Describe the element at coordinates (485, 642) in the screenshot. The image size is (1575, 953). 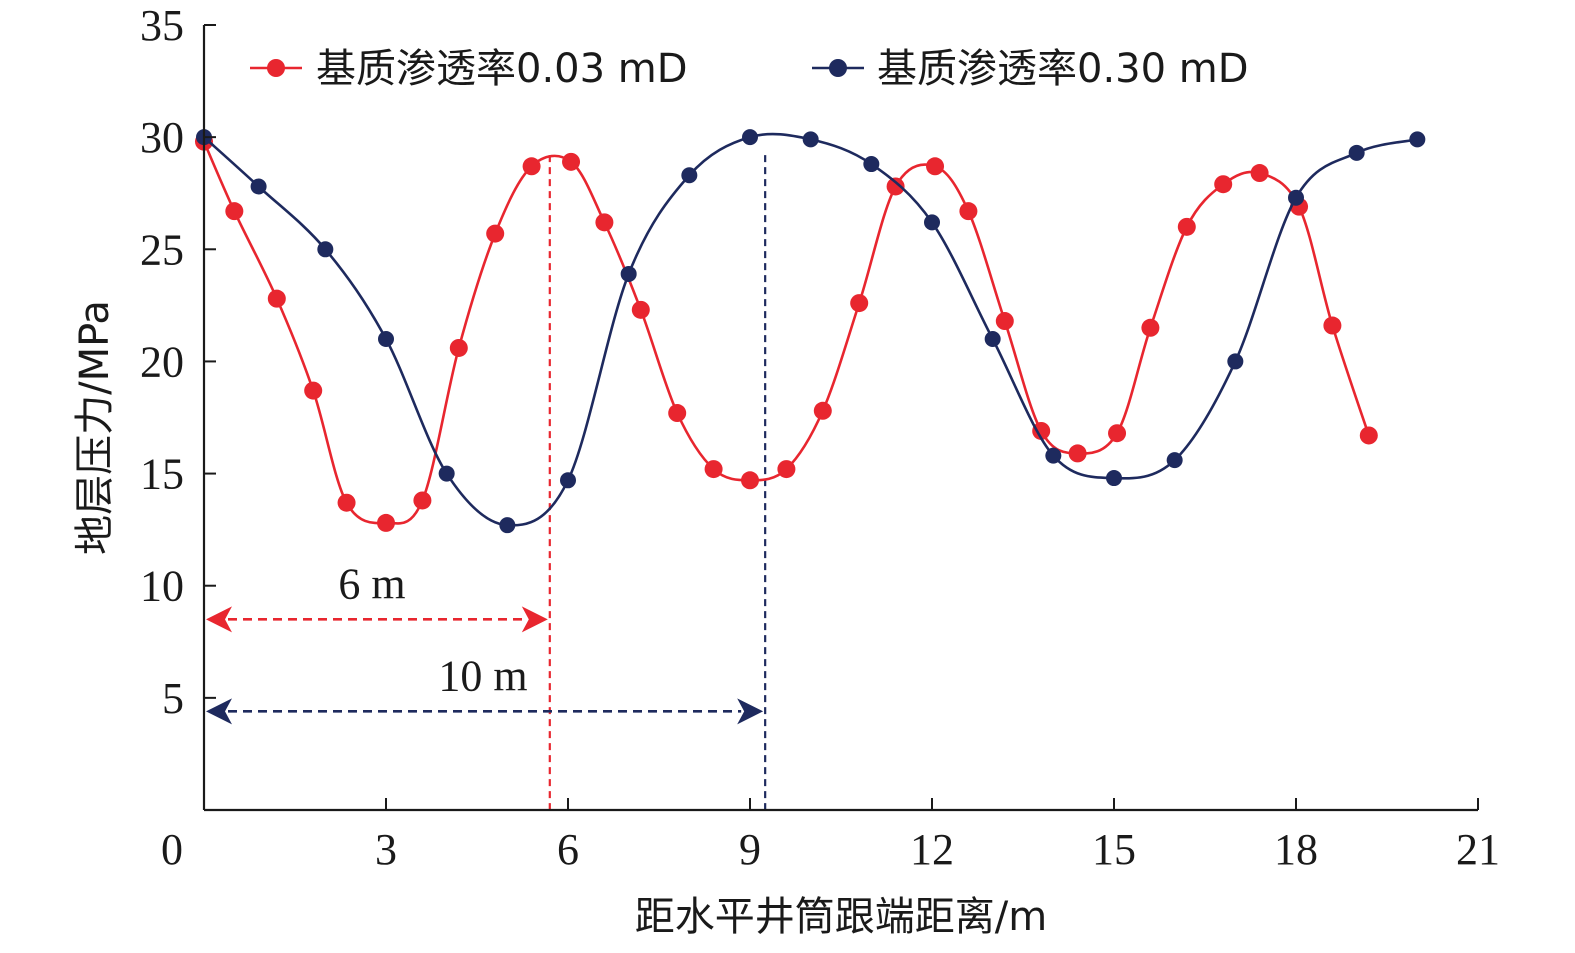
I see `distance-annotations: 6 m 10 m` at that location.